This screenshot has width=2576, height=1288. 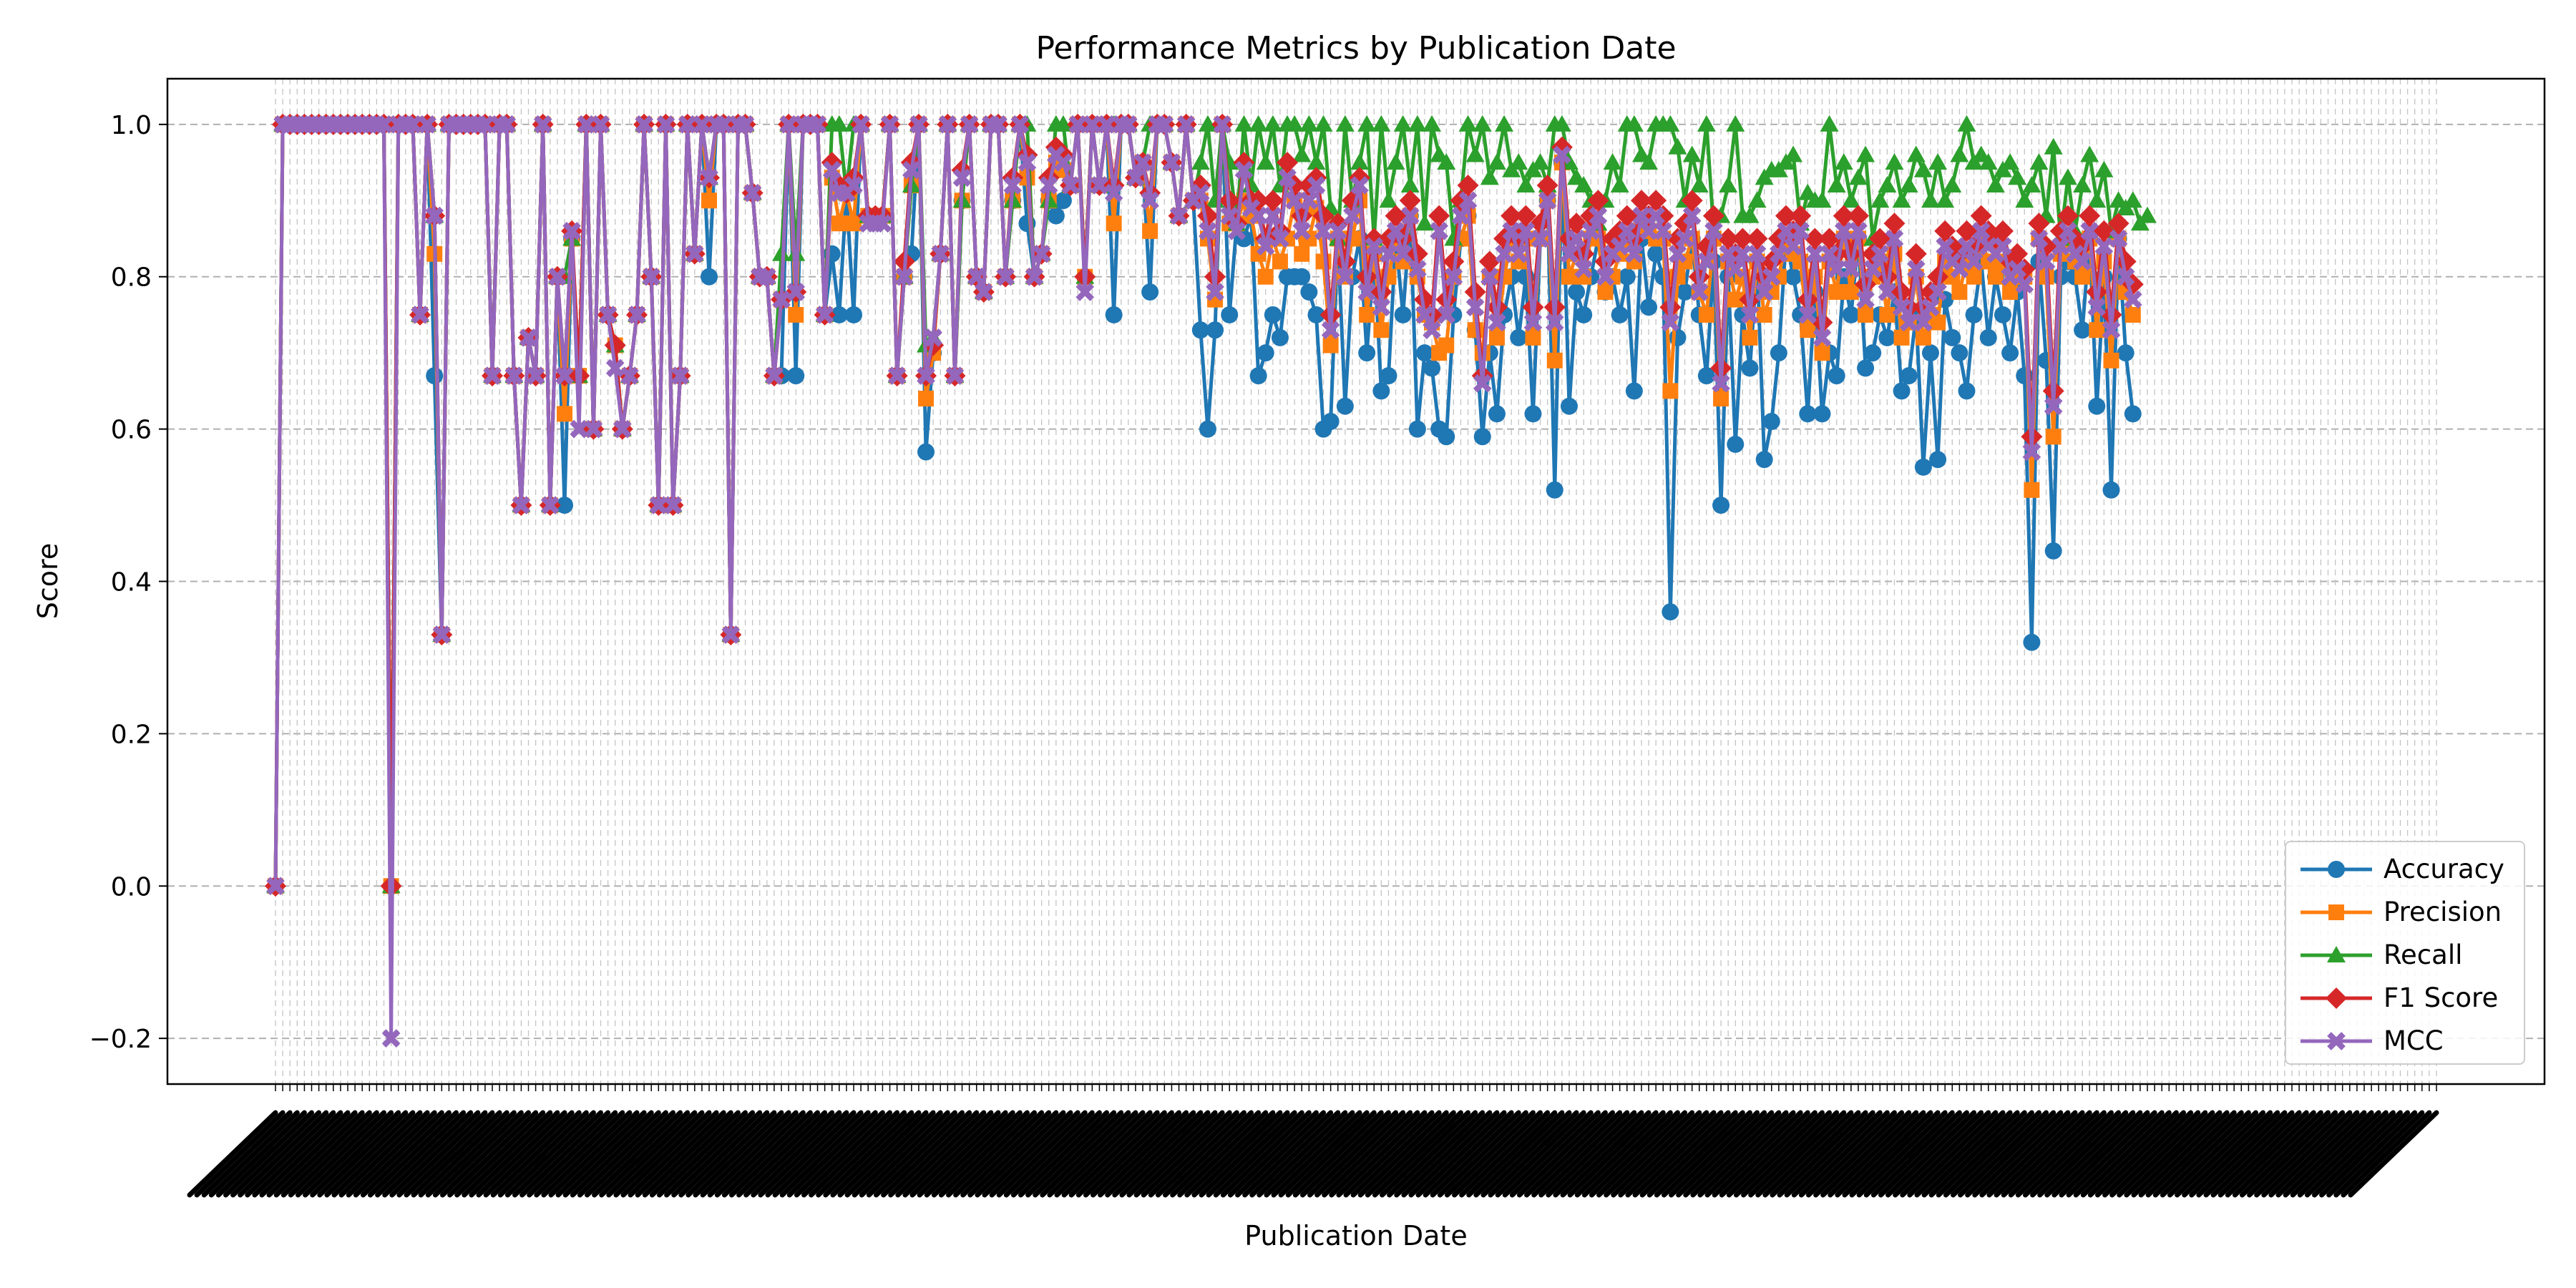 What do you see at coordinates (2423, 955) in the screenshot?
I see `legend-label-recall: Recall` at bounding box center [2423, 955].